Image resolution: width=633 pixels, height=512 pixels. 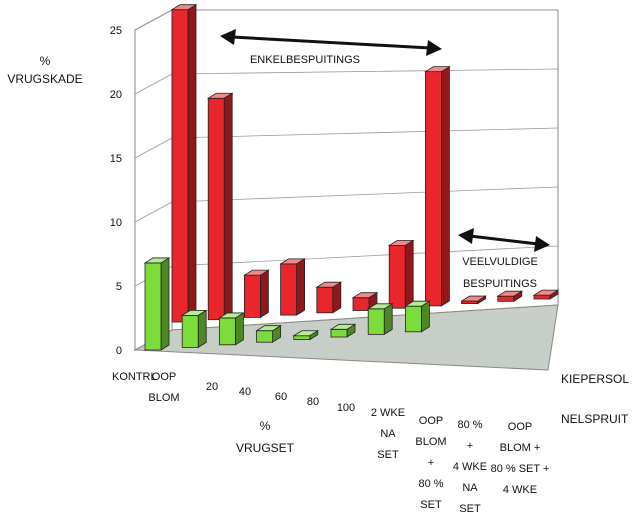 I want to click on bar-kiepersol-7-front, so click(x=433, y=189).